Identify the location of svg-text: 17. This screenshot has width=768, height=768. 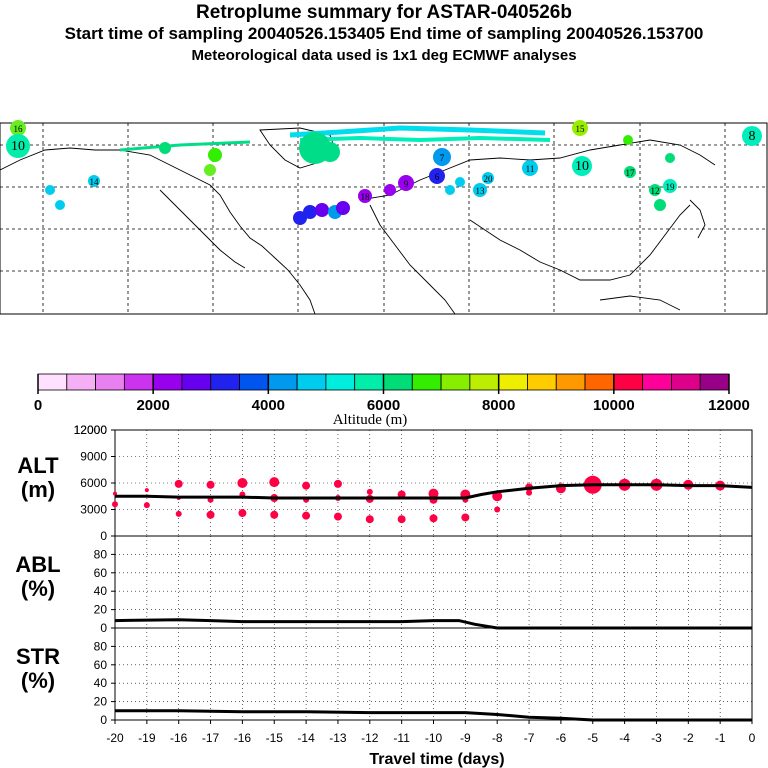
(631, 173).